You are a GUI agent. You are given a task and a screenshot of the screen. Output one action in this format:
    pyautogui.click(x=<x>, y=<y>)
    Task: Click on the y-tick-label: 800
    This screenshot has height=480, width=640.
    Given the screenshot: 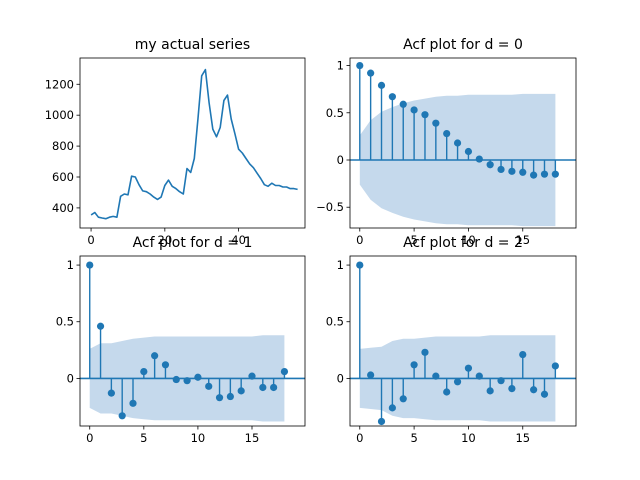 What is the action you would take?
    pyautogui.click(x=63, y=146)
    